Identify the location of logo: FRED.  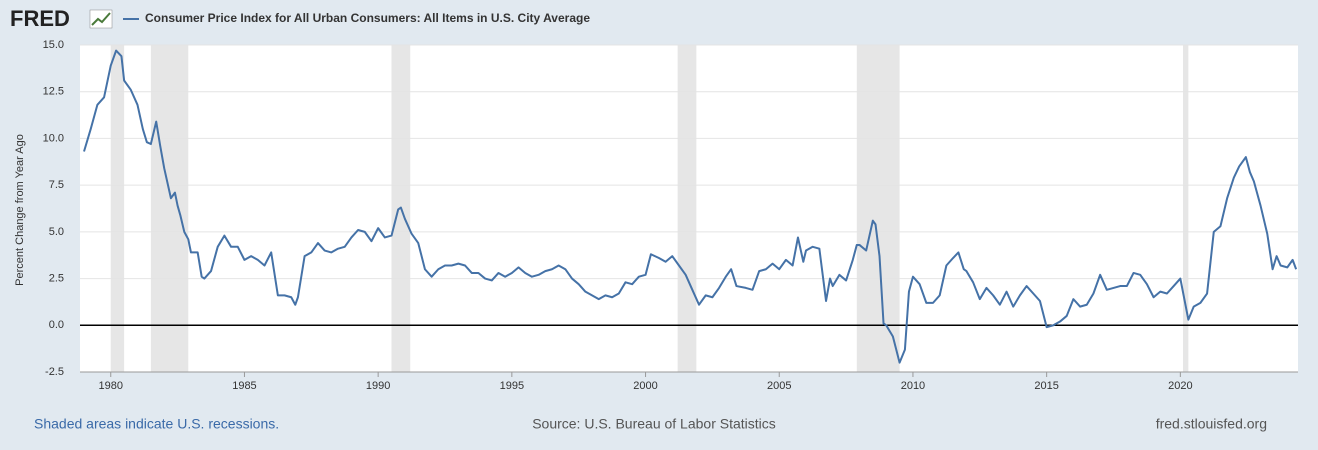
(40, 18).